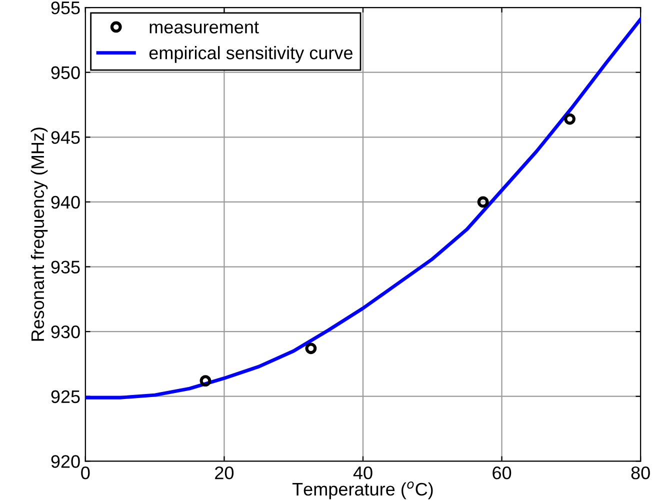 The width and height of the screenshot is (657, 504). What do you see at coordinates (362, 473) in the screenshot?
I see `x-tick-label: 40` at bounding box center [362, 473].